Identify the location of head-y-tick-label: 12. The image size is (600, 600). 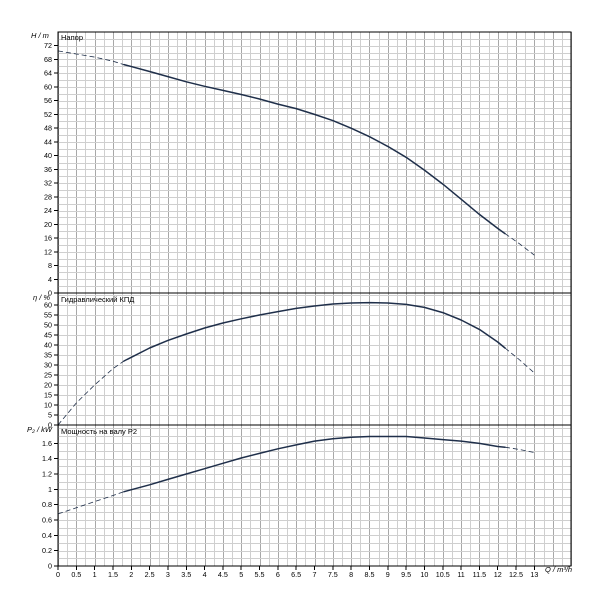
(48, 251).